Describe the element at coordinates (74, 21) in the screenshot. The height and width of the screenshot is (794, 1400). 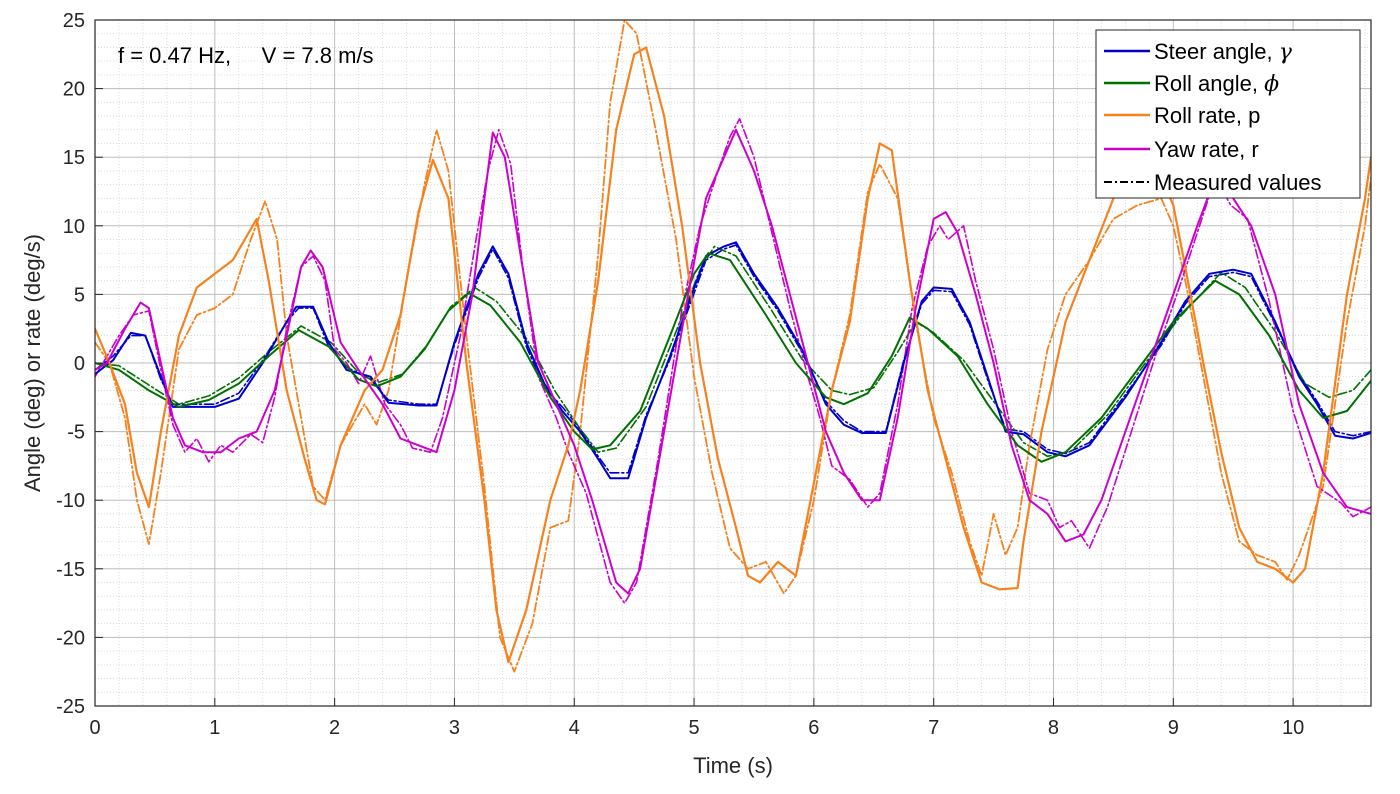
I see `y-tick-label: 25` at that location.